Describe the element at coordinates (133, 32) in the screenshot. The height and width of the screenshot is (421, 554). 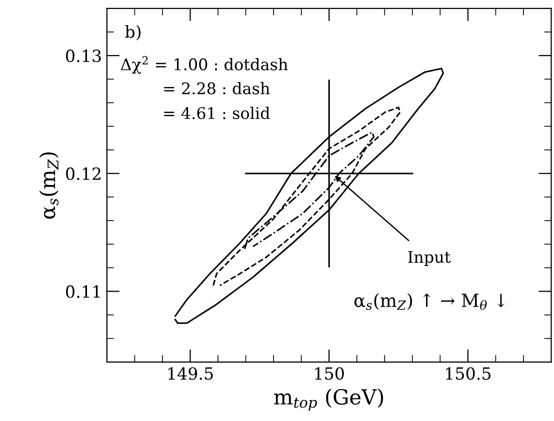
I see `annotation: b)` at that location.